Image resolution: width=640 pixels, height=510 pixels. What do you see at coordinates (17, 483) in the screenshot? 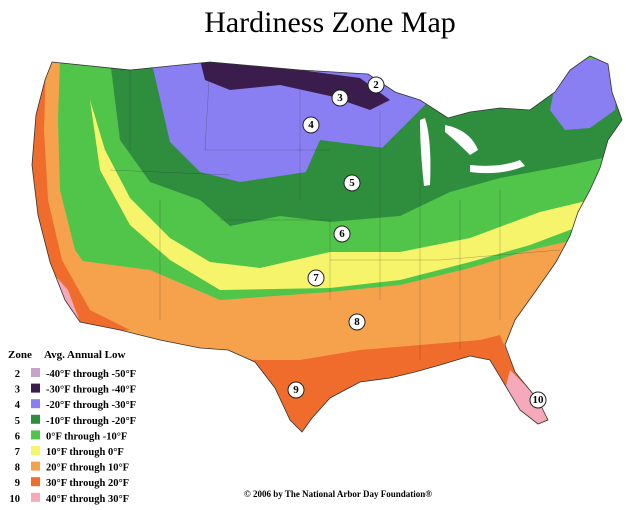
I see `legend-zone: 9` at bounding box center [17, 483].